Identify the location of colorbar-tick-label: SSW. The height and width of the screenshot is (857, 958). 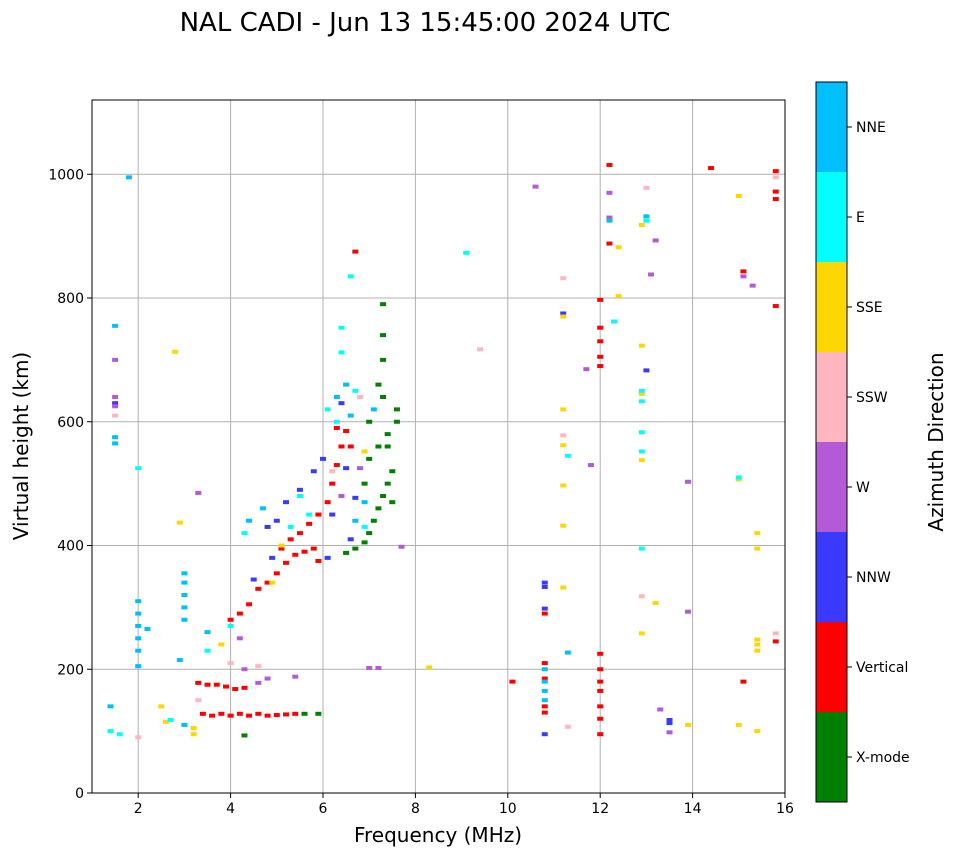
(872, 398).